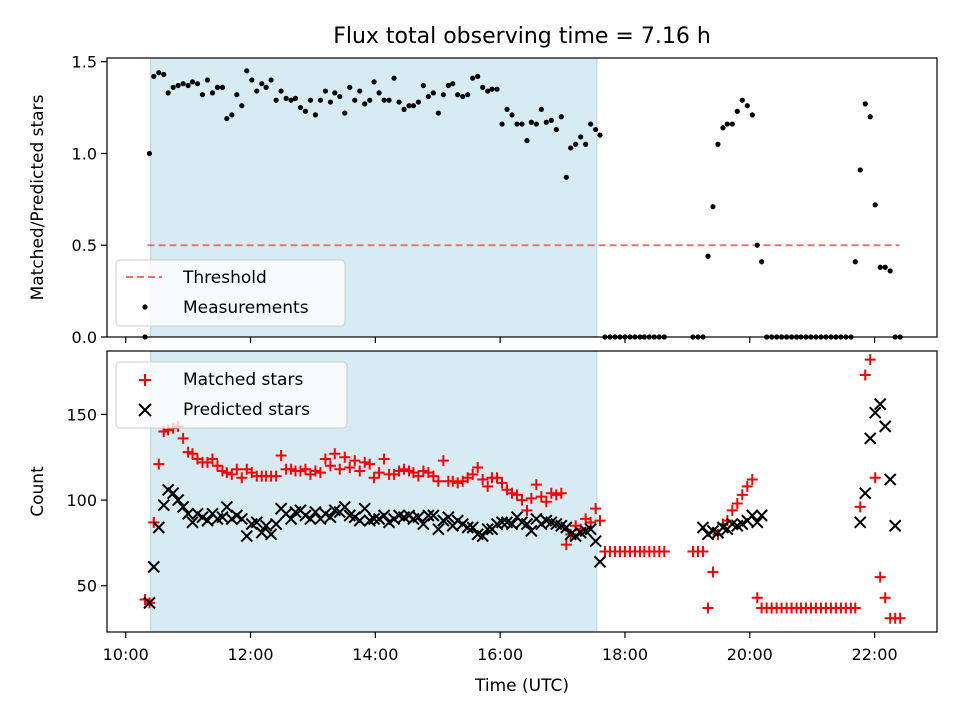 Image resolution: width=960 pixels, height=720 pixels. I want to click on ratio-y-axis: 0.0 0.5 1.0 1.5, so click(89, 200).